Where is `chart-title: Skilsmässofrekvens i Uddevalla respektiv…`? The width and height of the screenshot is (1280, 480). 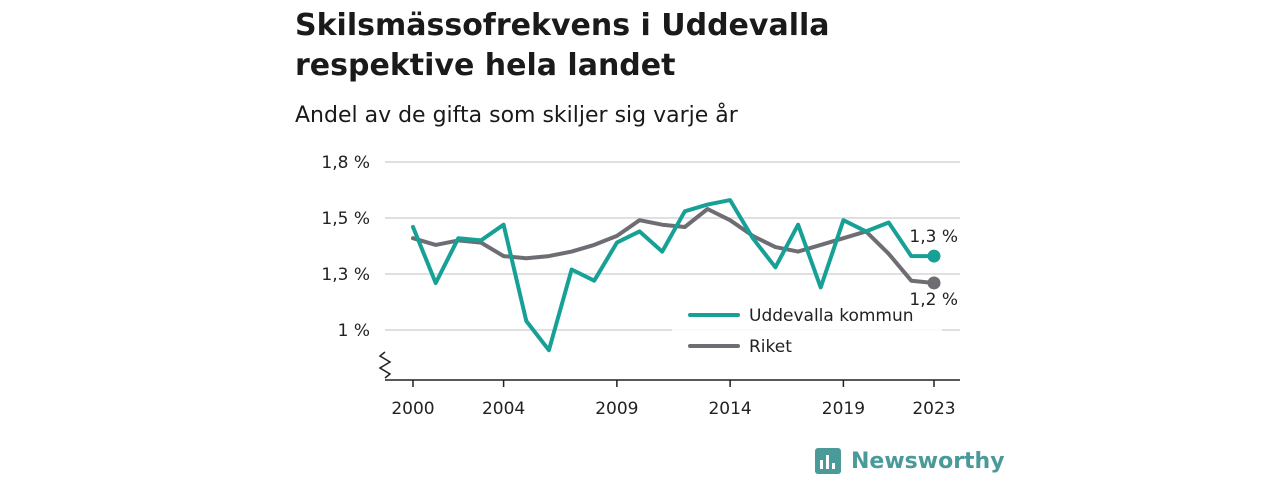 chart-title: Skilsmässofrekvens i Uddevalla respektiv… is located at coordinates (562, 45).